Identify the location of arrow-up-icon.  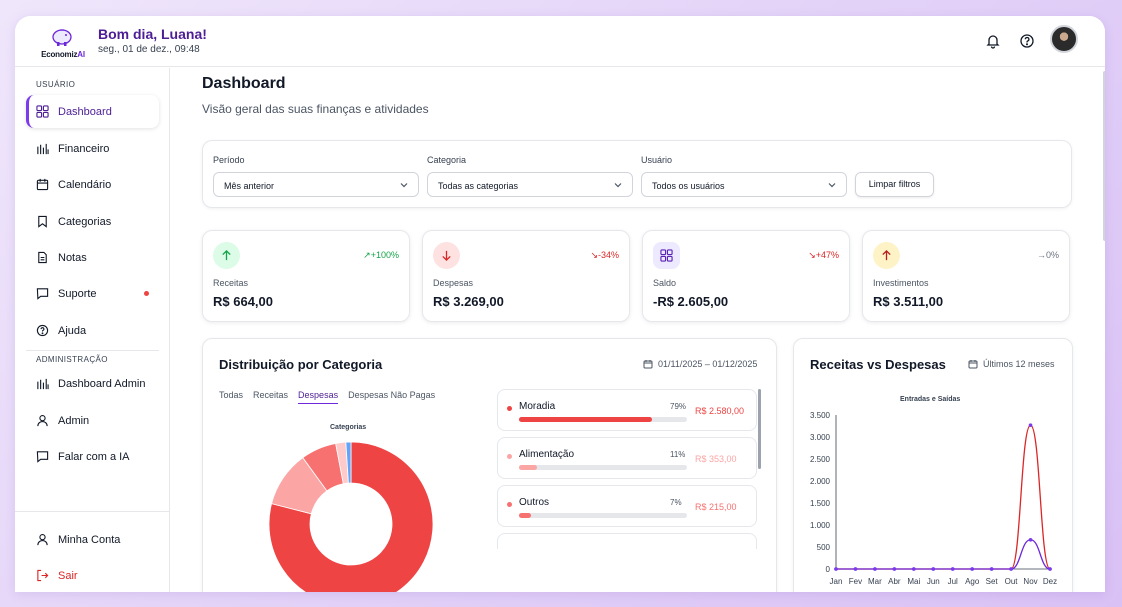
(886, 255).